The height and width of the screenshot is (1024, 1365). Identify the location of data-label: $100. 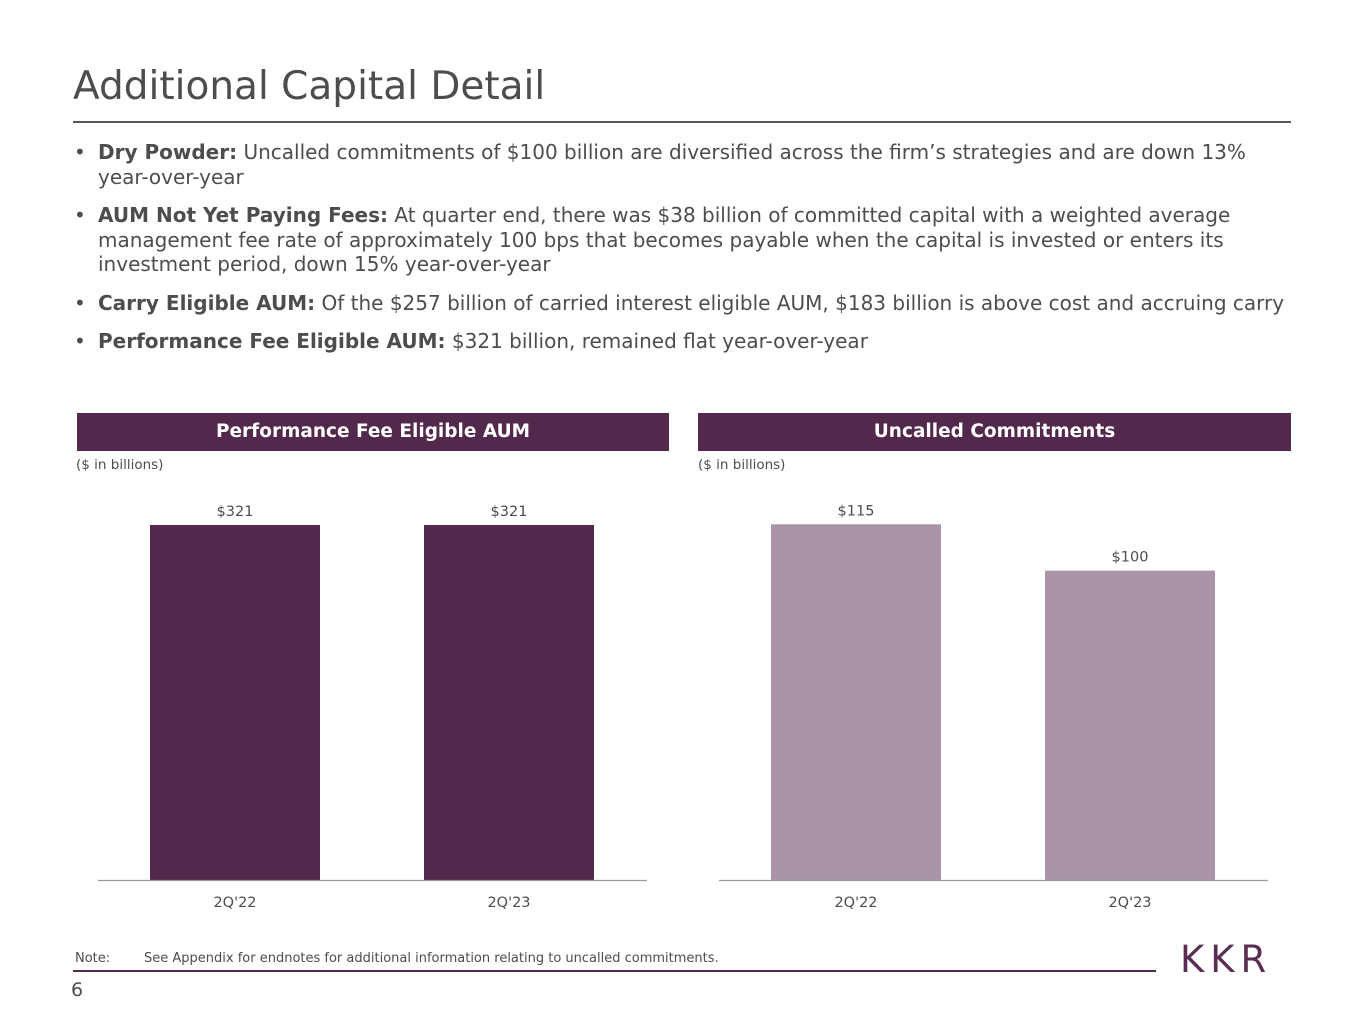
(1130, 558).